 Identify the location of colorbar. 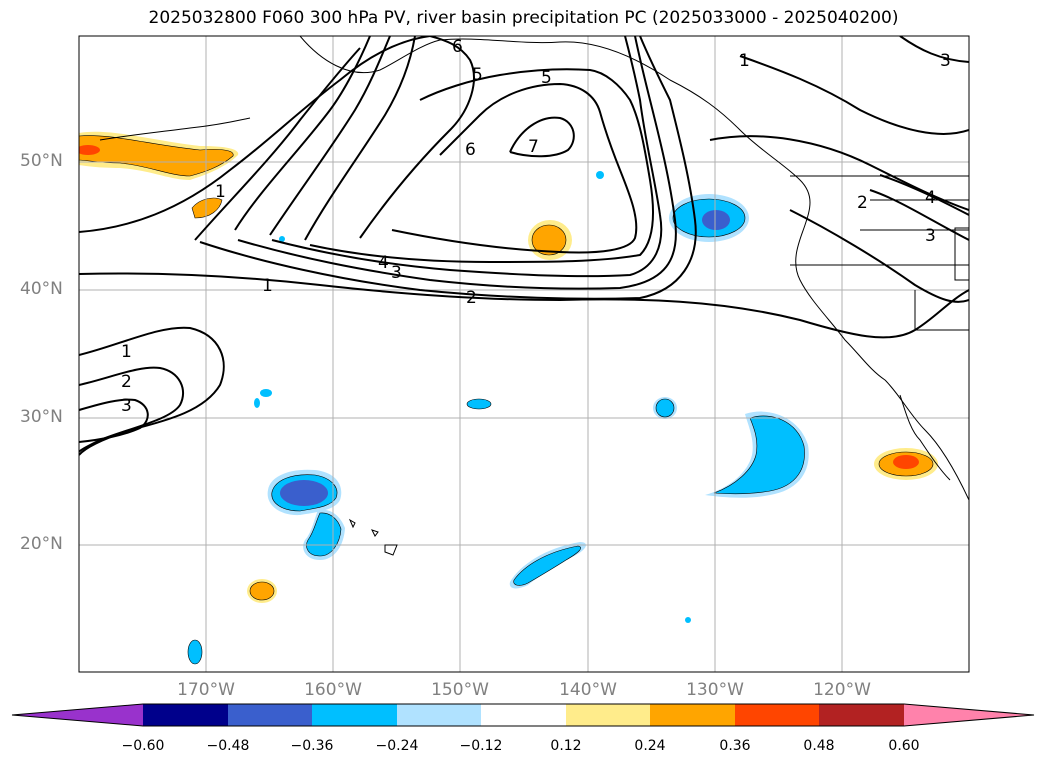
(523, 715).